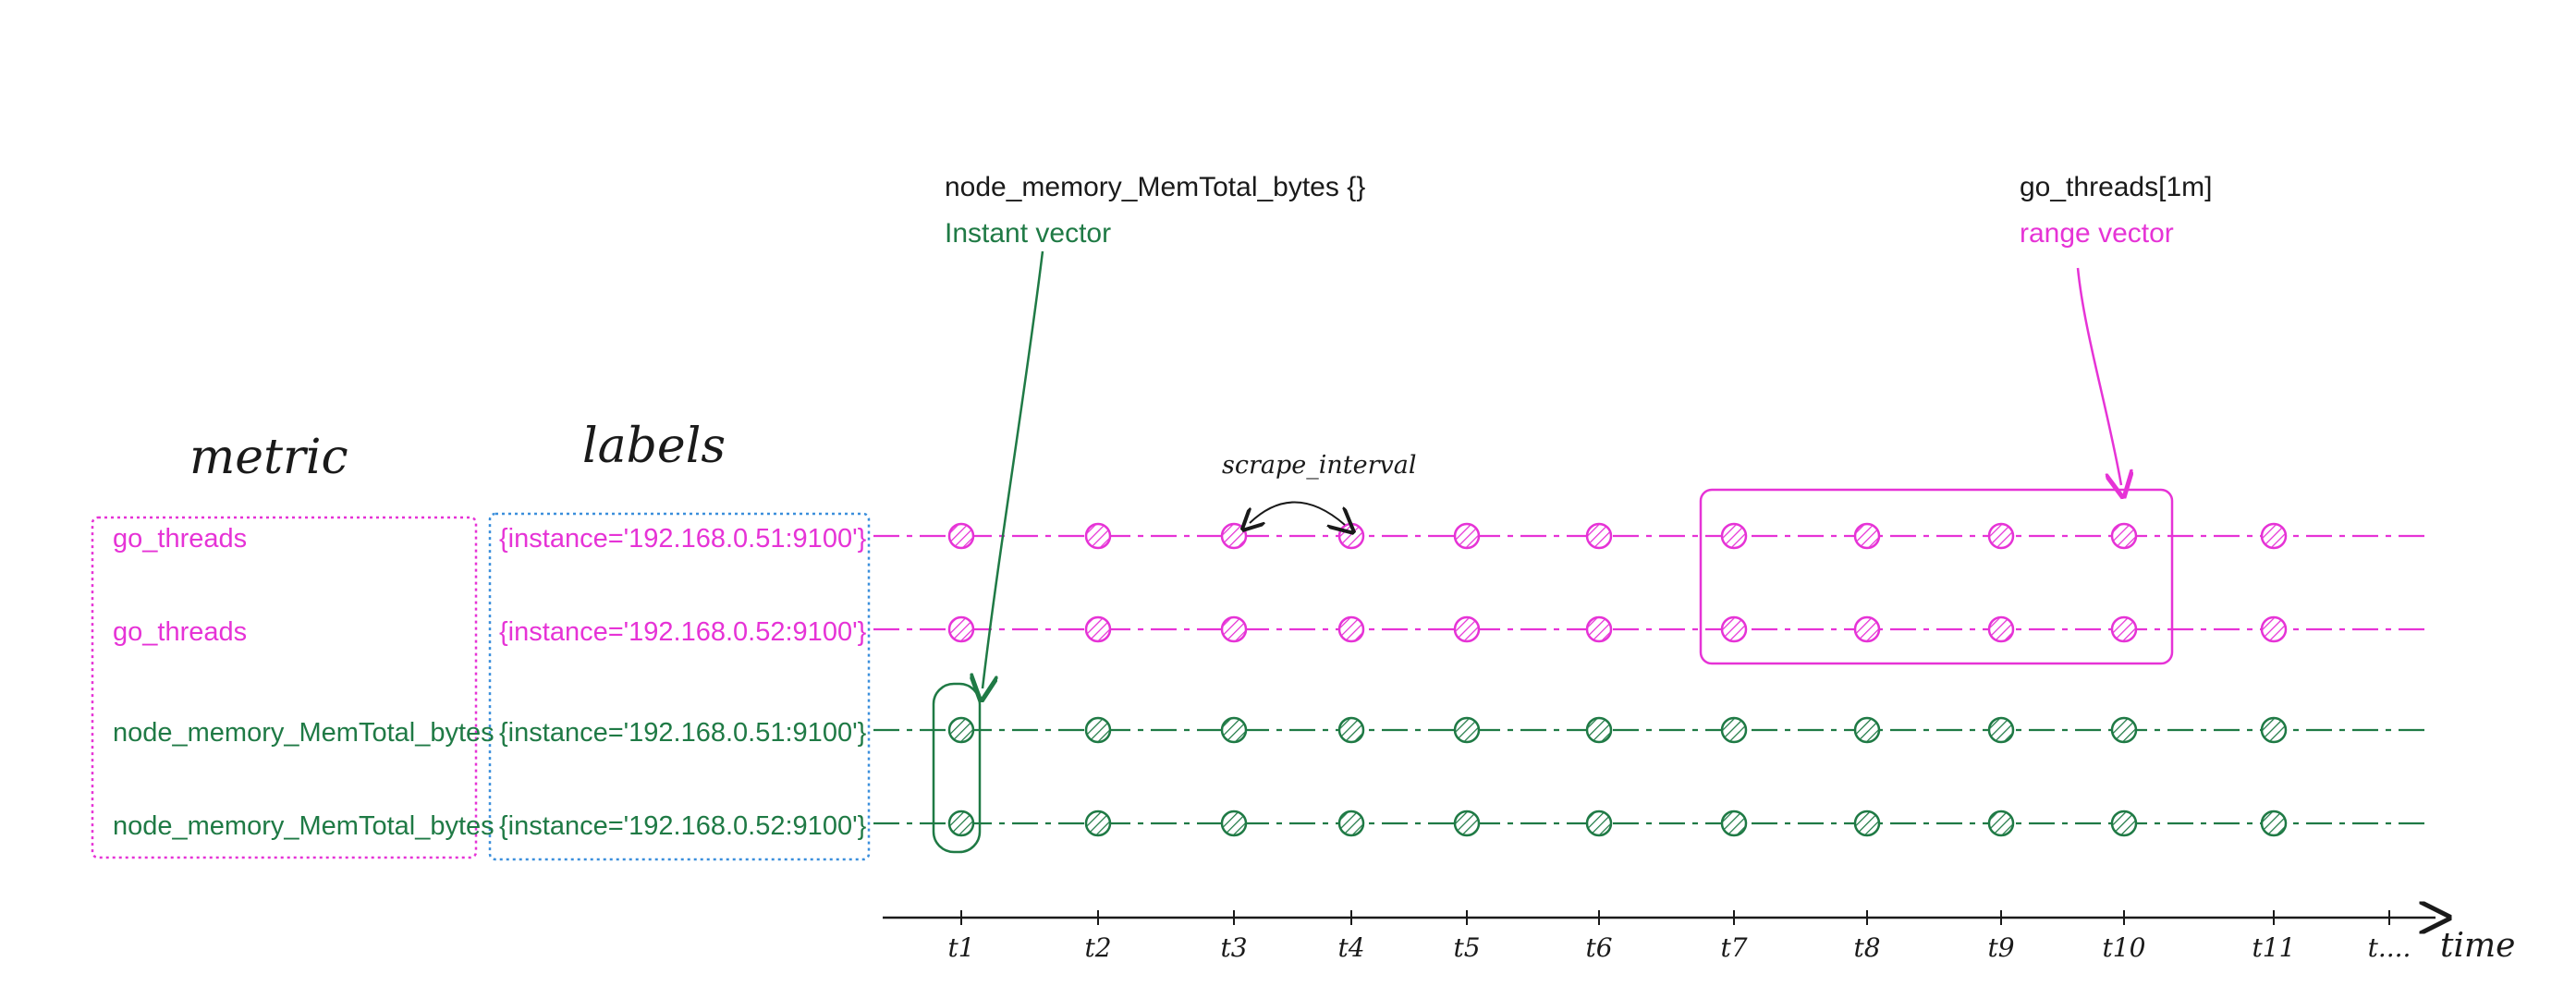 This screenshot has height=986, width=2576. I want to click on axis-tick-label: t7, so click(1733, 947).